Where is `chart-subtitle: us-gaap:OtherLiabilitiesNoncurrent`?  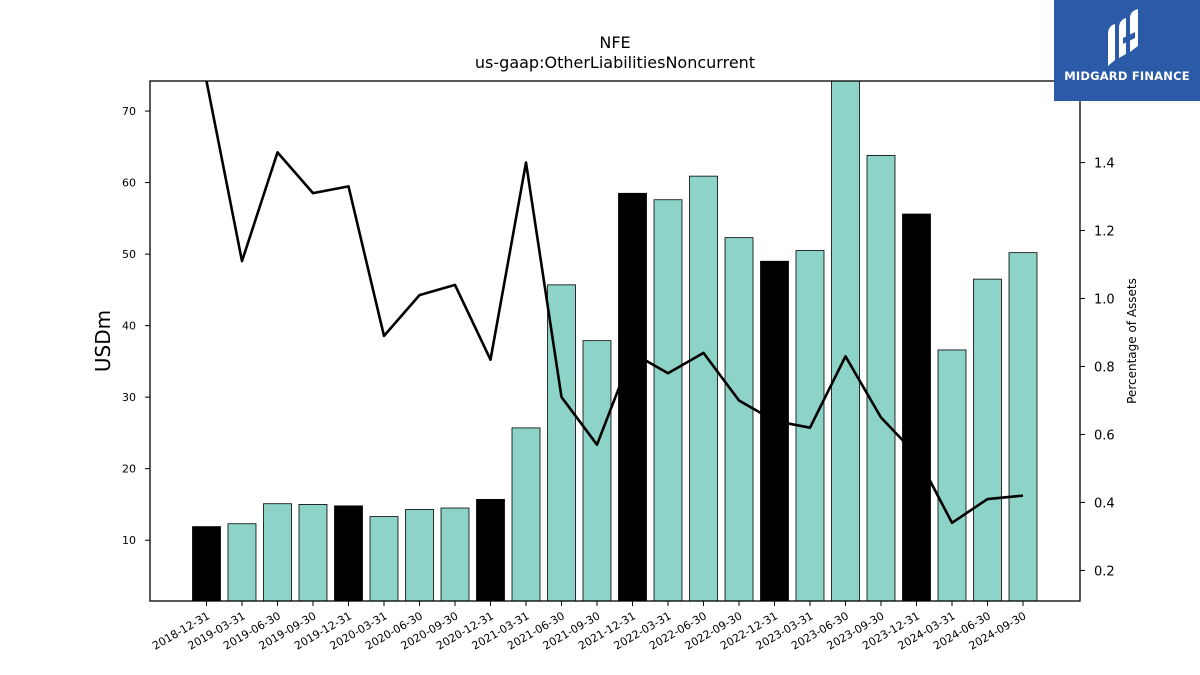 chart-subtitle: us-gaap:OtherLiabilitiesNoncurrent is located at coordinates (615, 62).